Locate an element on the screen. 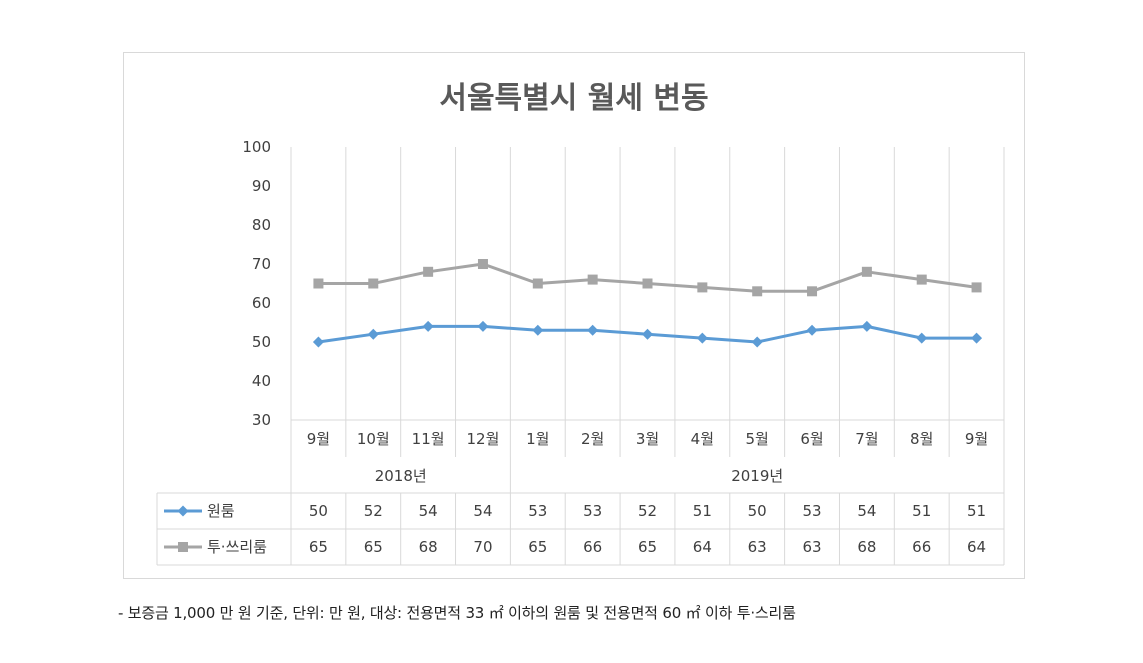 This screenshot has height=663, width=1143. y-tick-label: 90 is located at coordinates (261, 186).